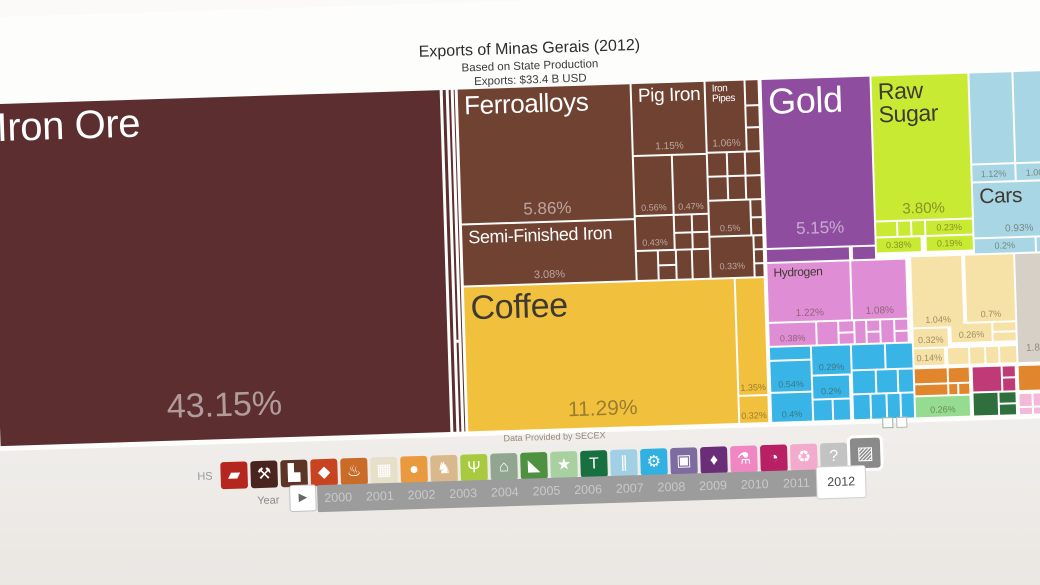 This screenshot has width=1040, height=585. I want to click on year-2008: 2008, so click(671, 487).